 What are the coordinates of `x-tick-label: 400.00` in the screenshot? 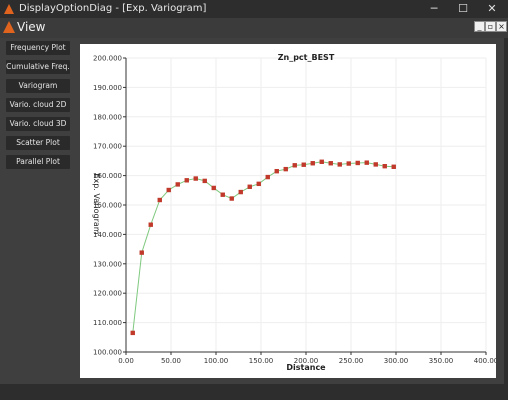 It's located at (485, 361).